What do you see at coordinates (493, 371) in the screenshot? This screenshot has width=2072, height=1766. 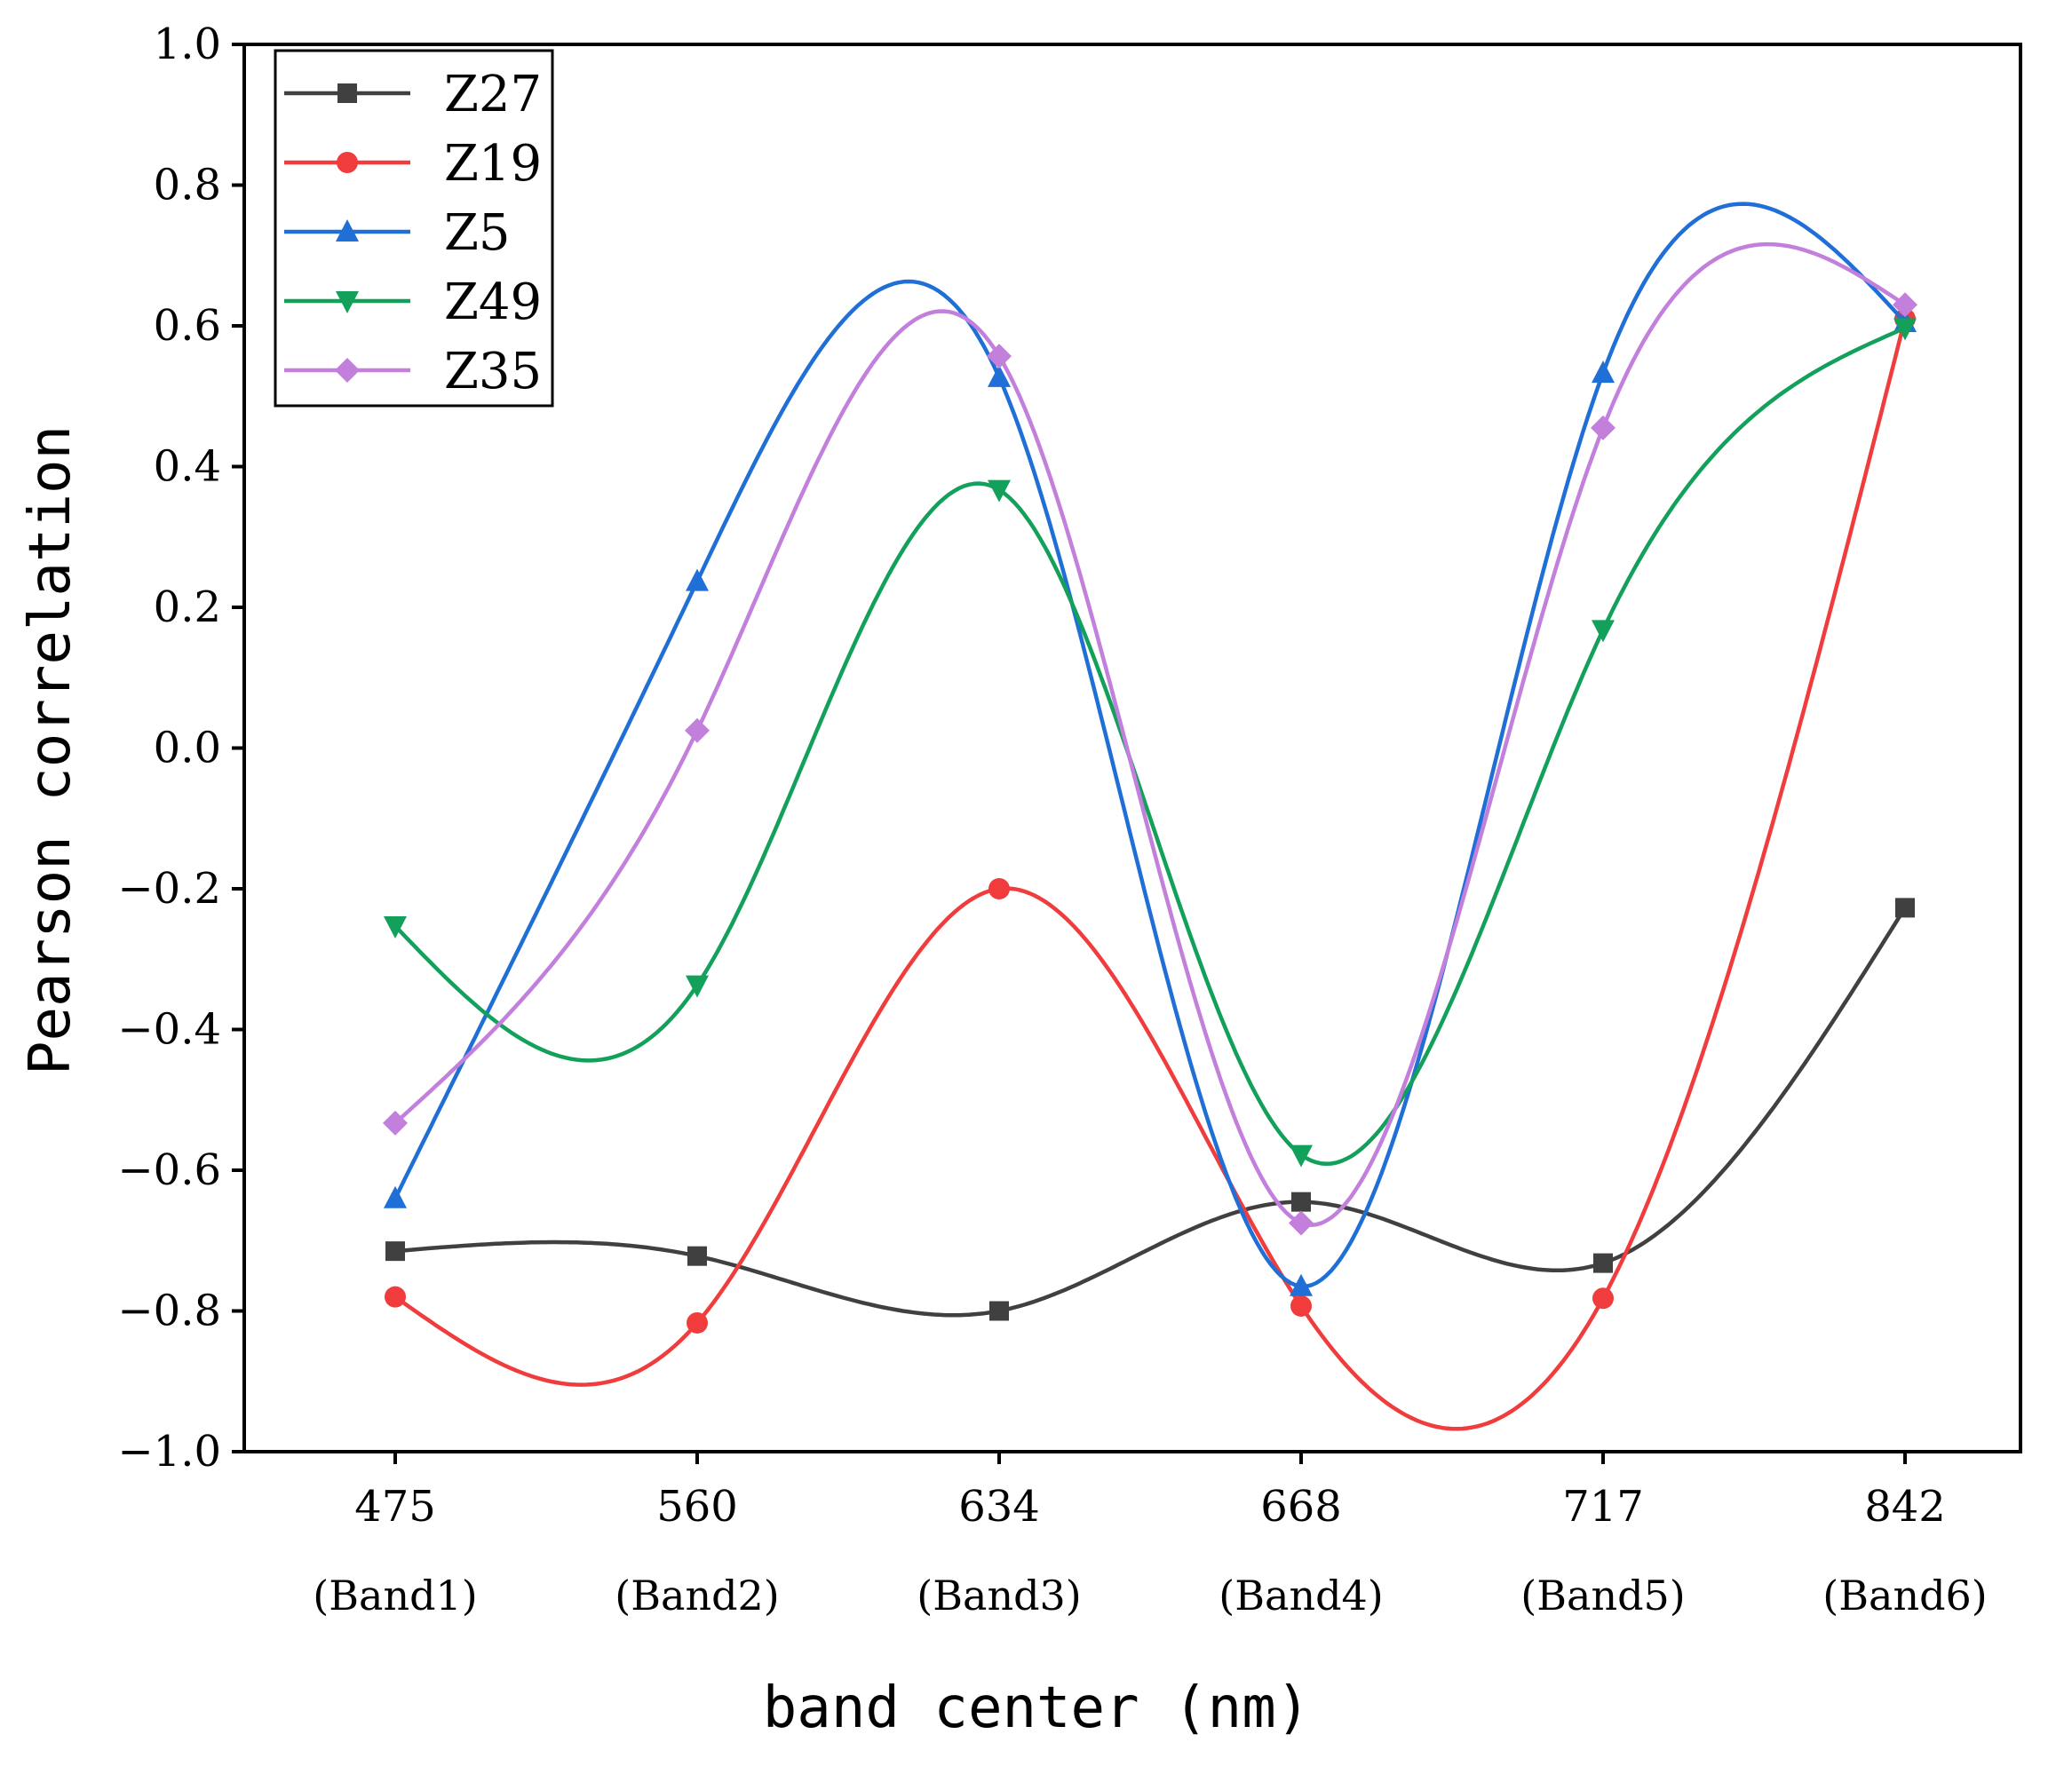 I see `legend-label: Z35` at bounding box center [493, 371].